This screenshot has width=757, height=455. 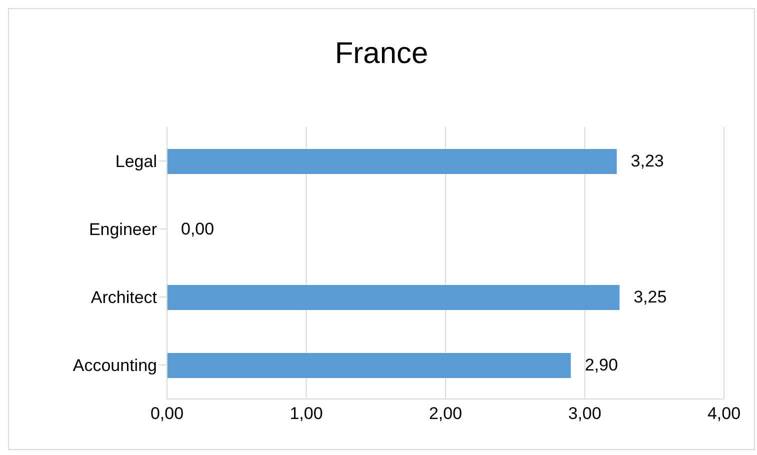 What do you see at coordinates (445, 414) in the screenshot?
I see `x-tick-label: 2,00` at bounding box center [445, 414].